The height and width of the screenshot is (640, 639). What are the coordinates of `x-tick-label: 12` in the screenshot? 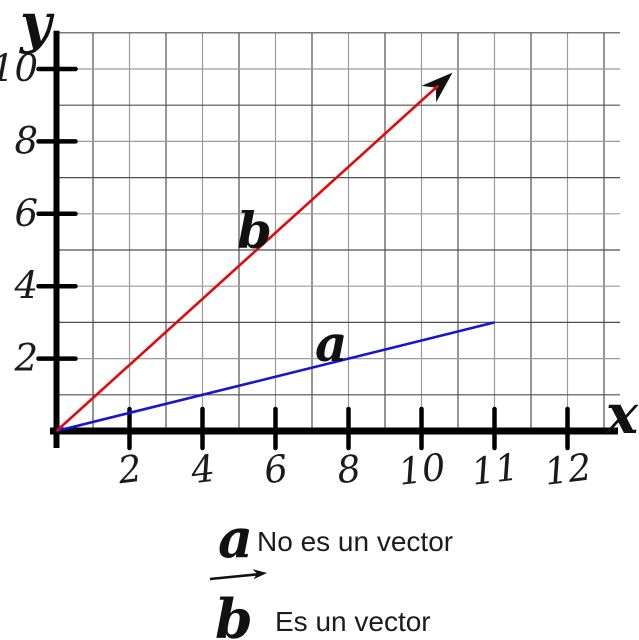 It's located at (568, 469).